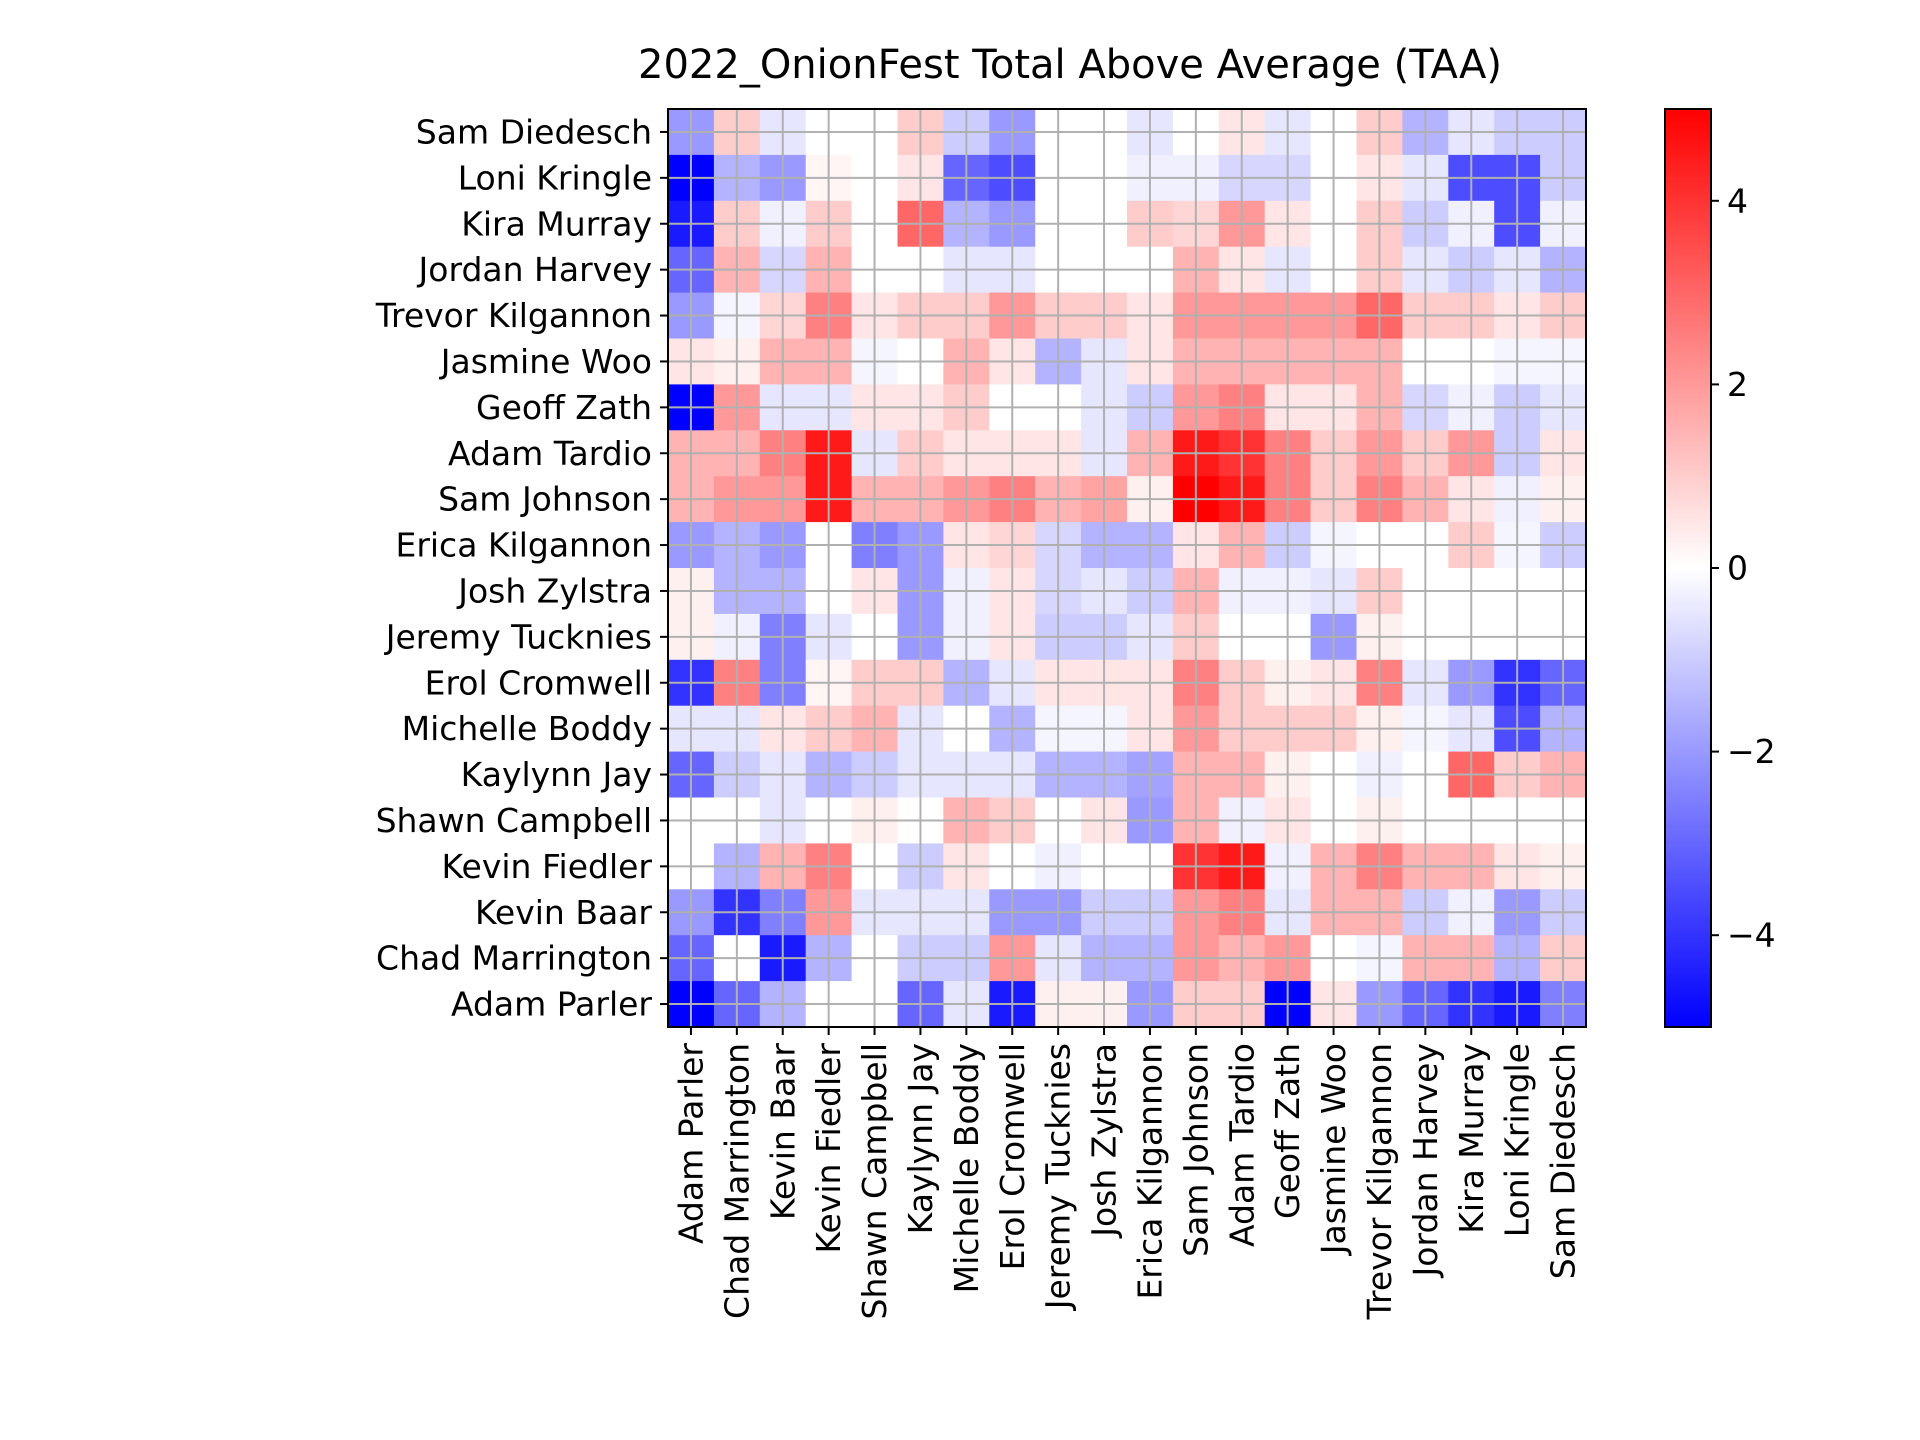 The height and width of the screenshot is (1440, 1920). I want to click on colorbar-gradient, so click(1688, 568).